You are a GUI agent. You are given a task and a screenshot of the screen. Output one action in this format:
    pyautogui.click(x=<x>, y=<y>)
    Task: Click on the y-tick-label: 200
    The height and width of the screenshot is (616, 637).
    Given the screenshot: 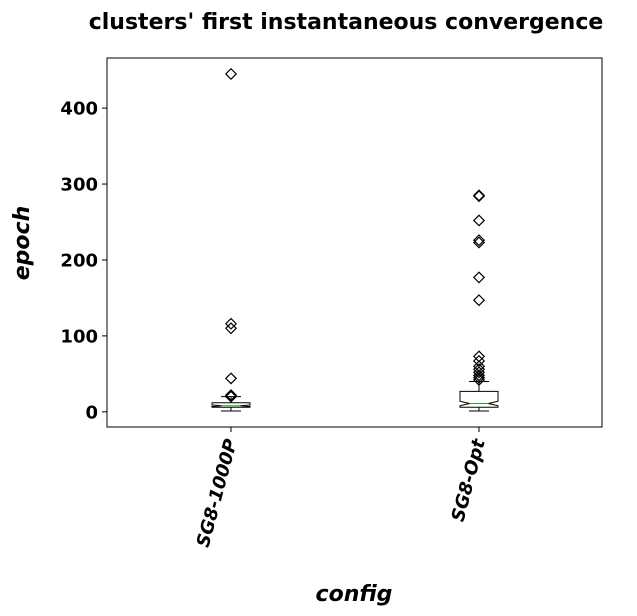 What is the action you would take?
    pyautogui.click(x=79, y=260)
    